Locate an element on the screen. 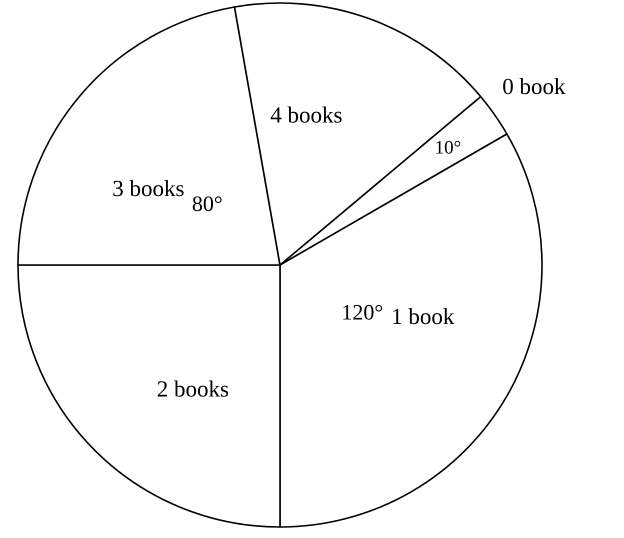  data-label: 80° is located at coordinates (207, 203).